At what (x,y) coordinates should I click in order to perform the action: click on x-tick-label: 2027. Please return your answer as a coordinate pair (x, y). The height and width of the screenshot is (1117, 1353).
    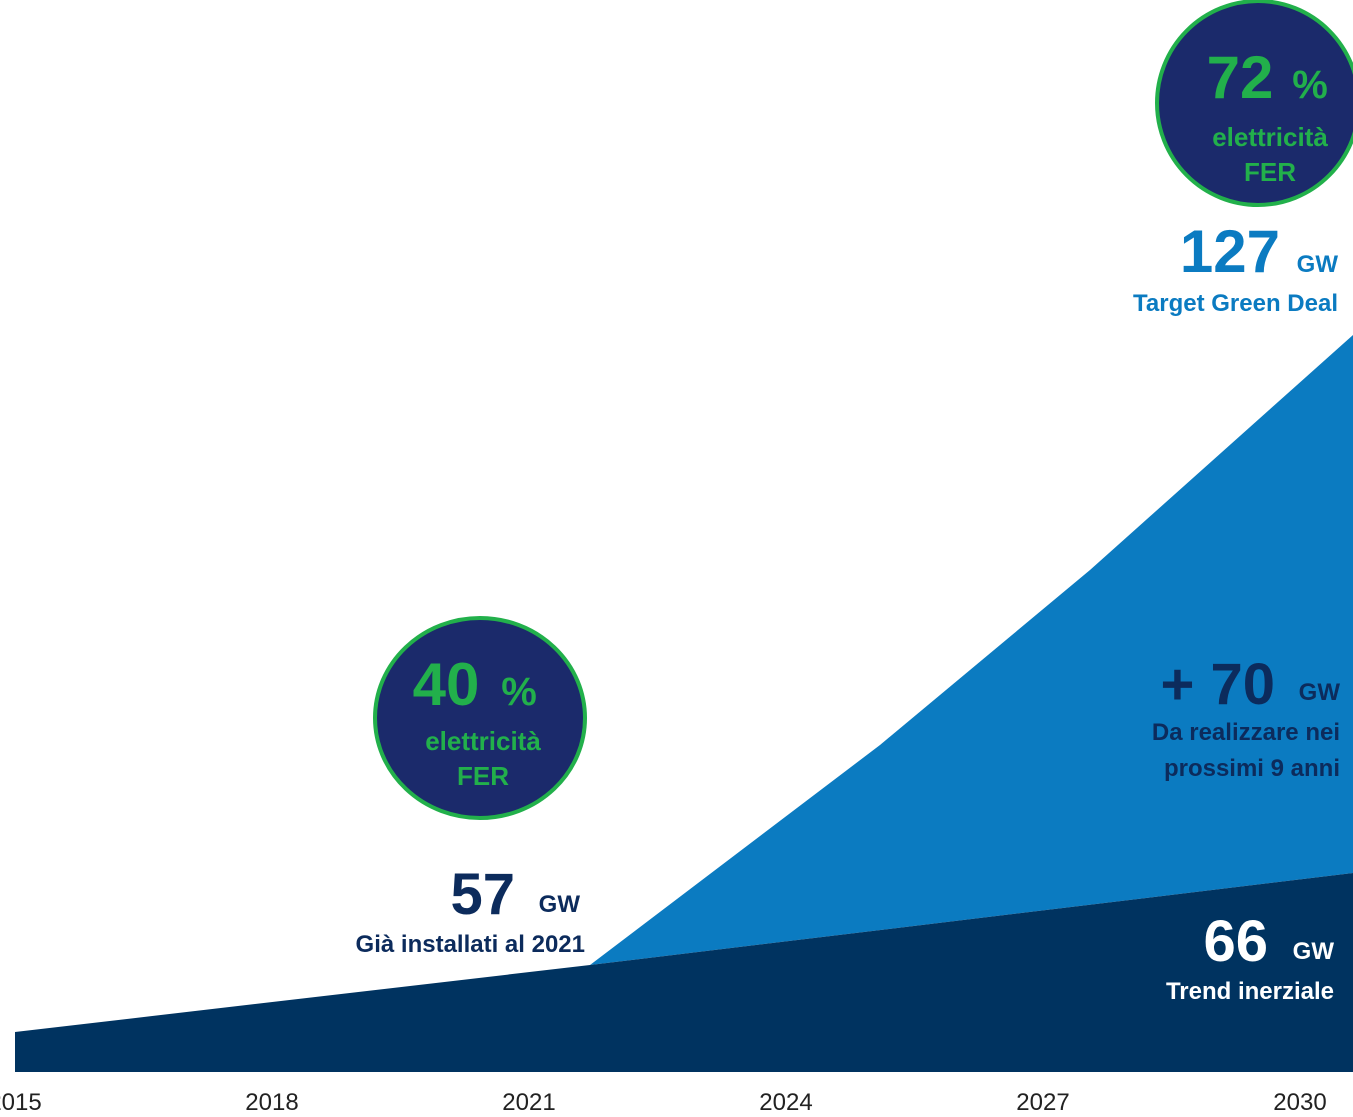
    Looking at the image, I should click on (1042, 1102).